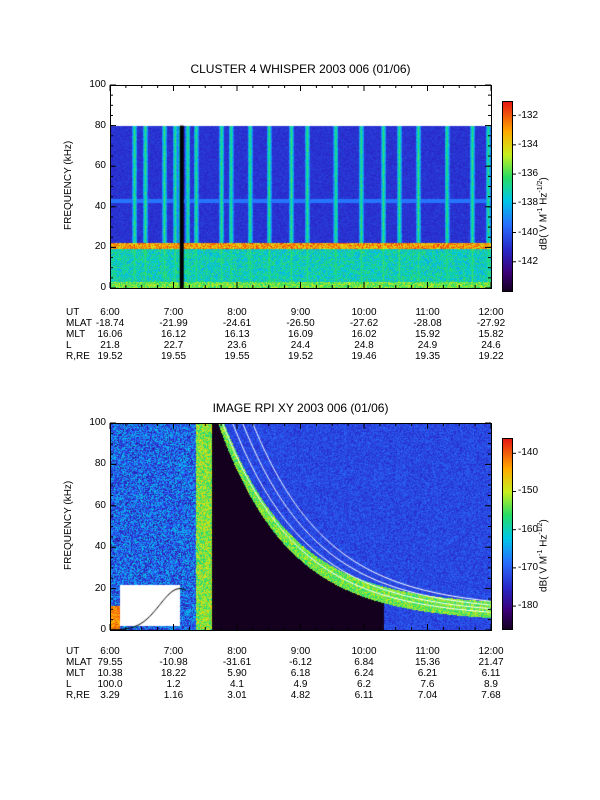 The width and height of the screenshot is (600, 800). I want to click on panel2-eph-name: MLAT, so click(79, 662).